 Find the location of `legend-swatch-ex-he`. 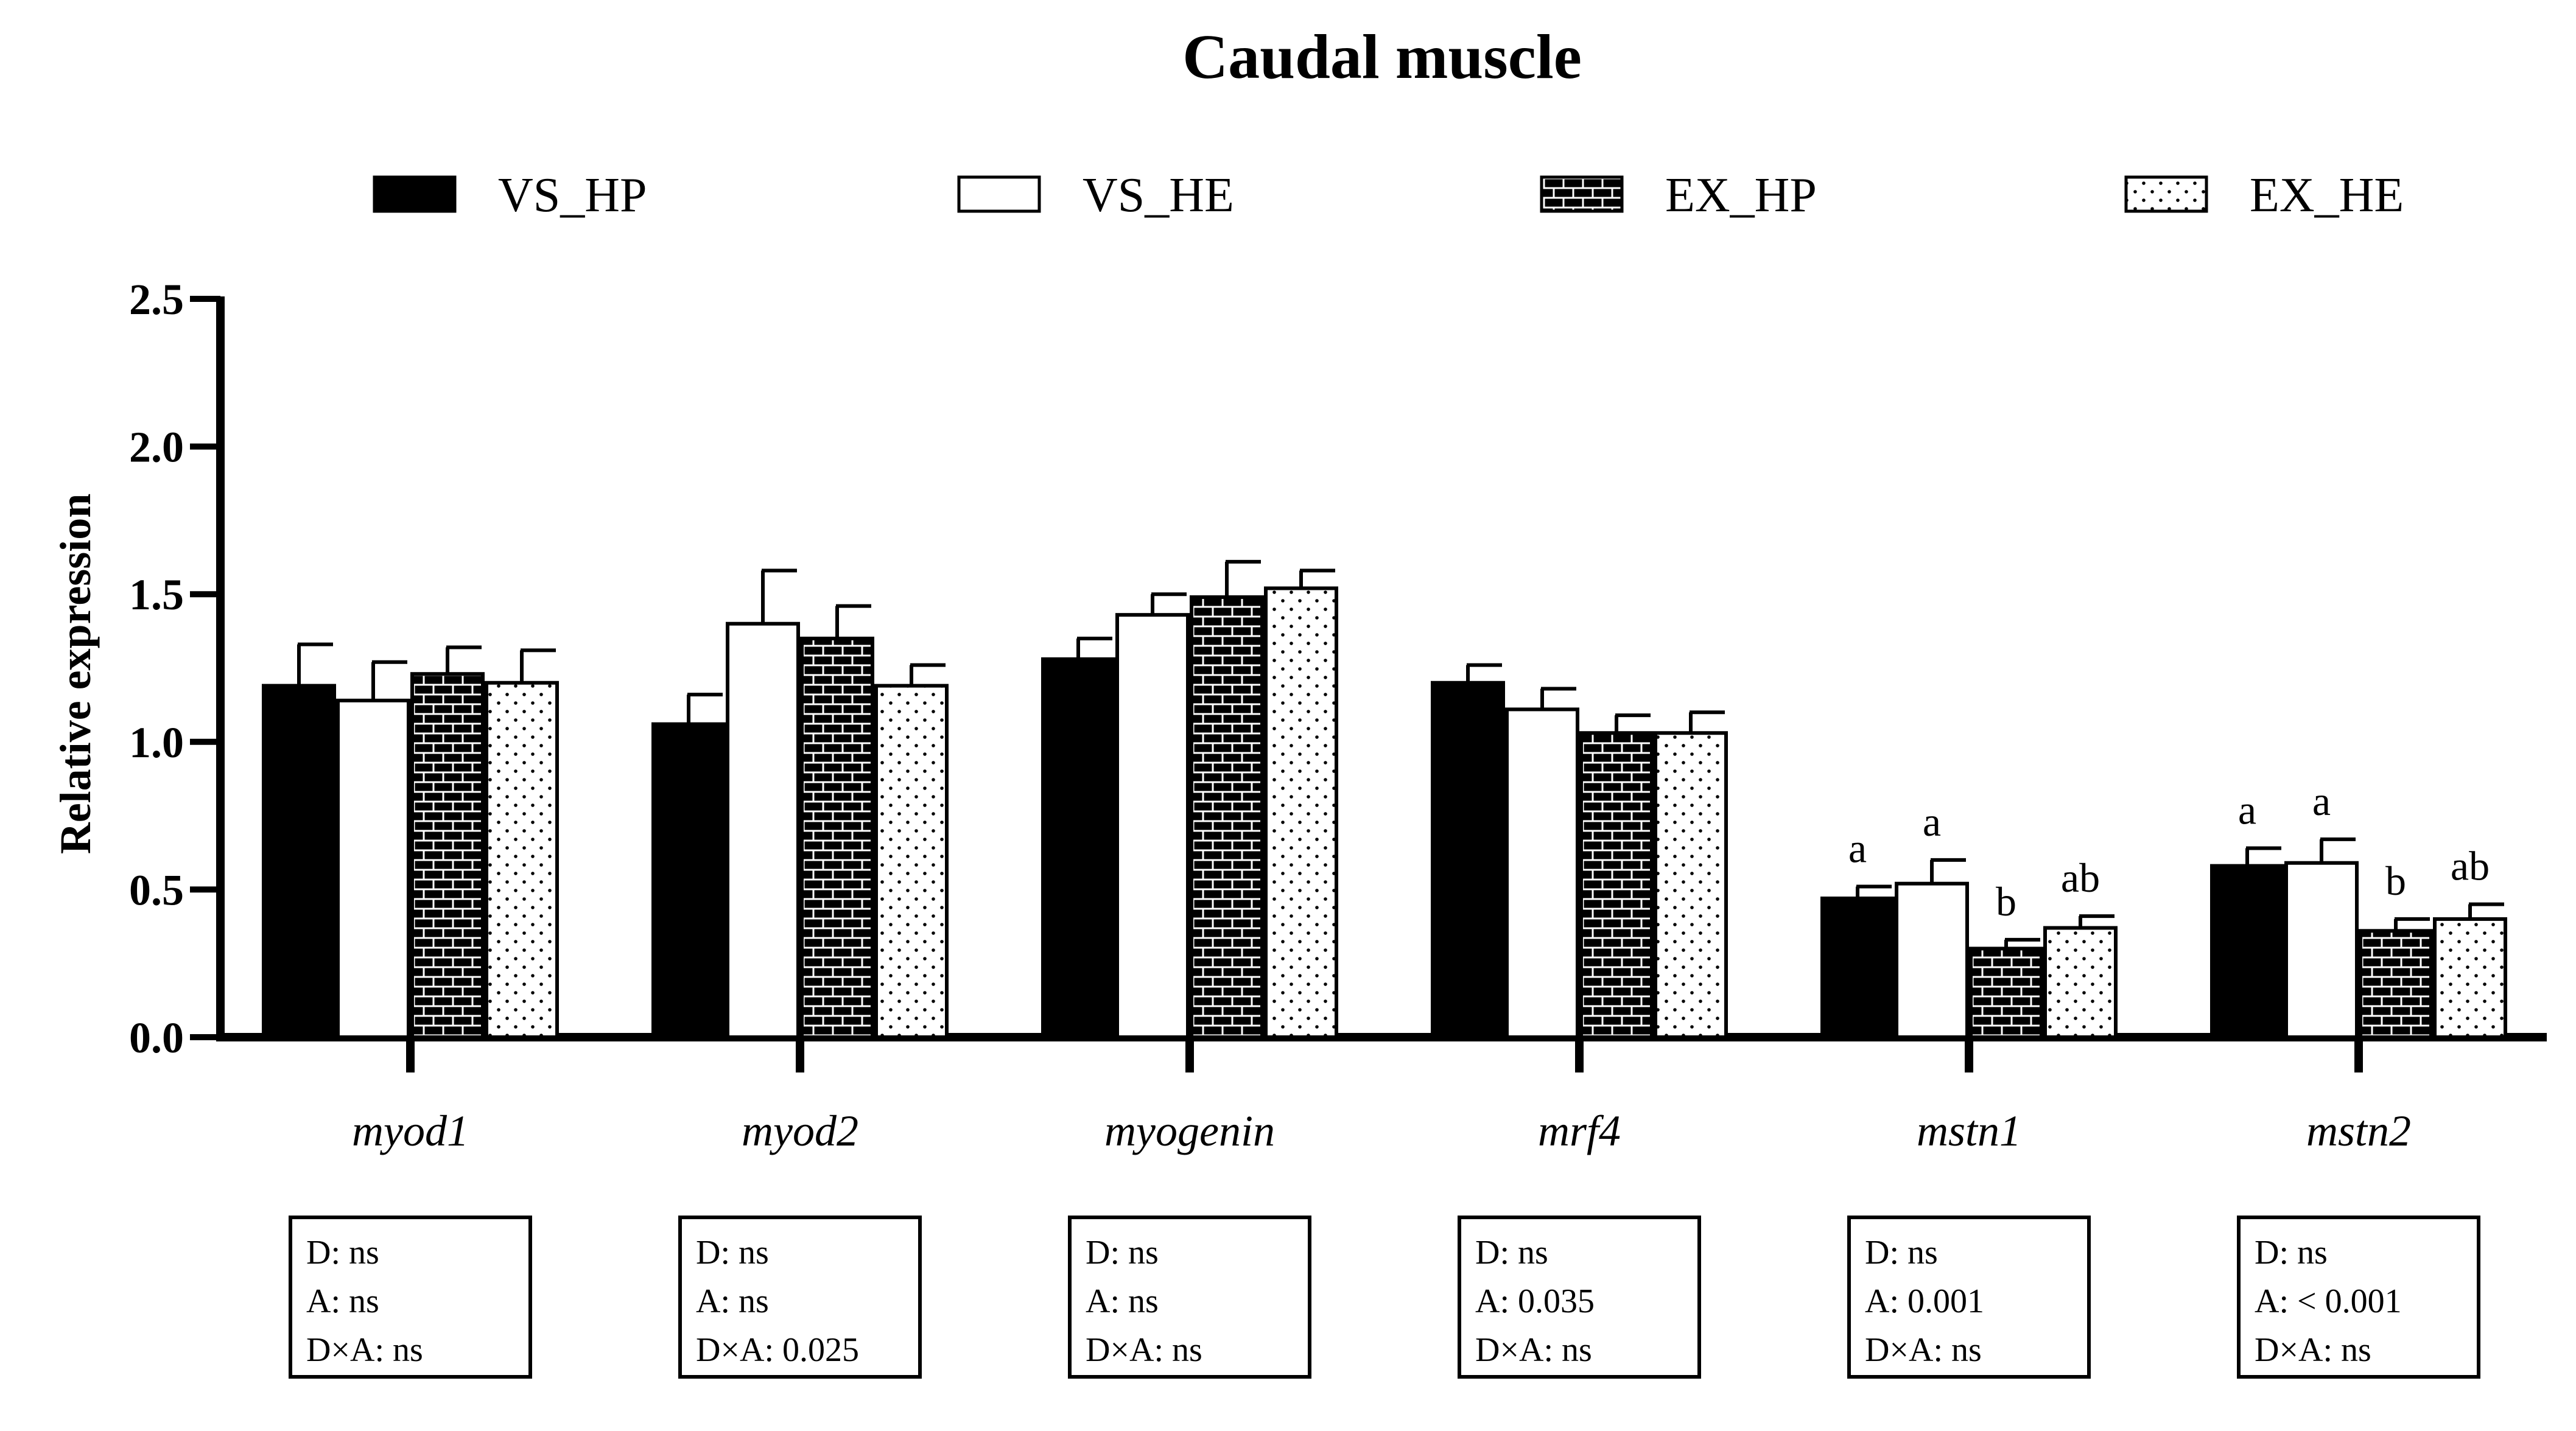

legend-swatch-ex-he is located at coordinates (2166, 194).